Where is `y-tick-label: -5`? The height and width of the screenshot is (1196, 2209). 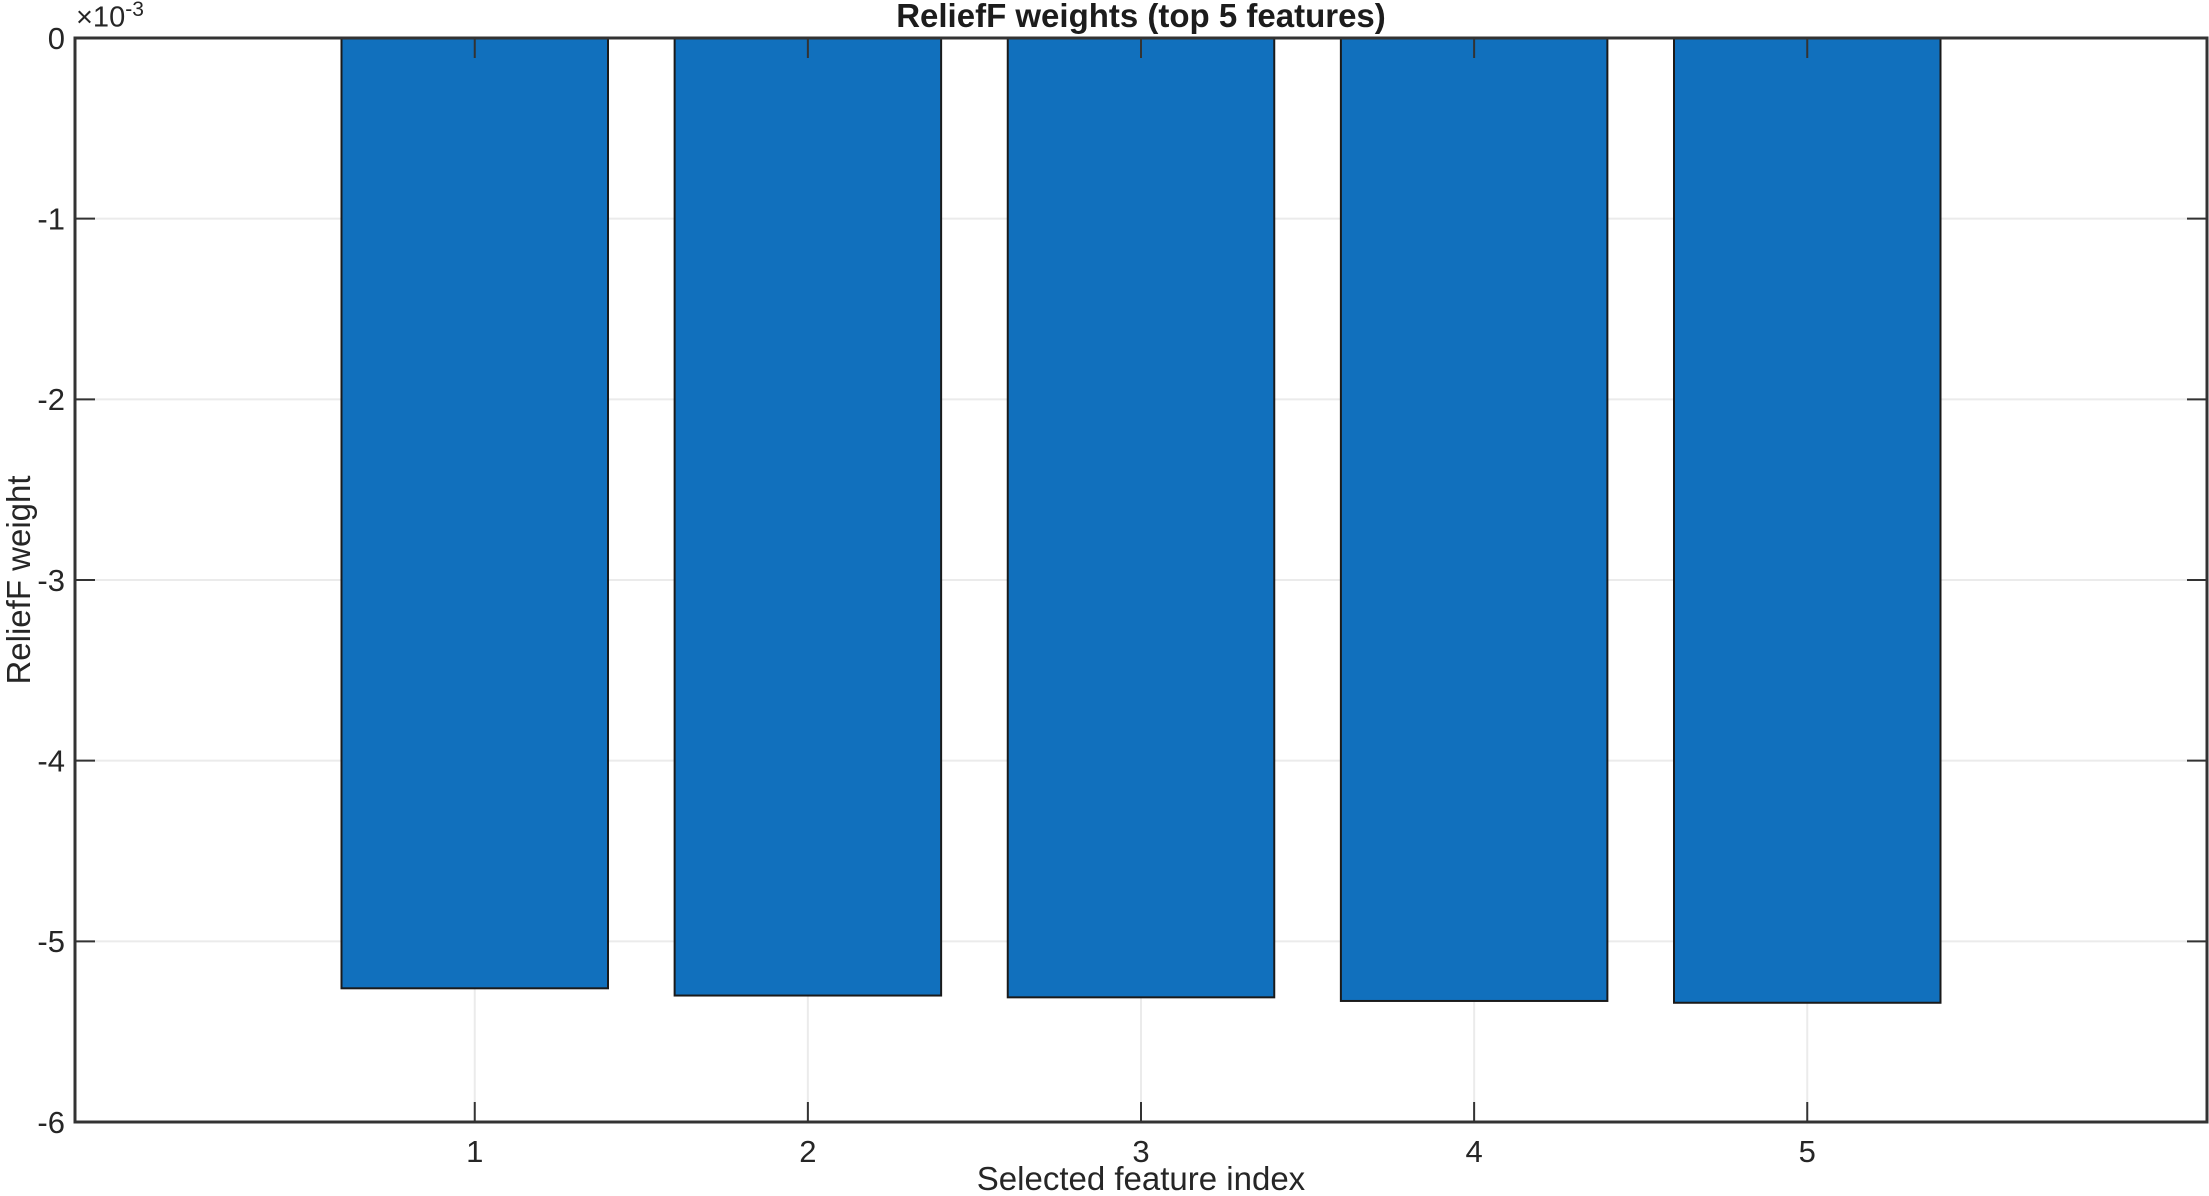 y-tick-label: -5 is located at coordinates (51, 941).